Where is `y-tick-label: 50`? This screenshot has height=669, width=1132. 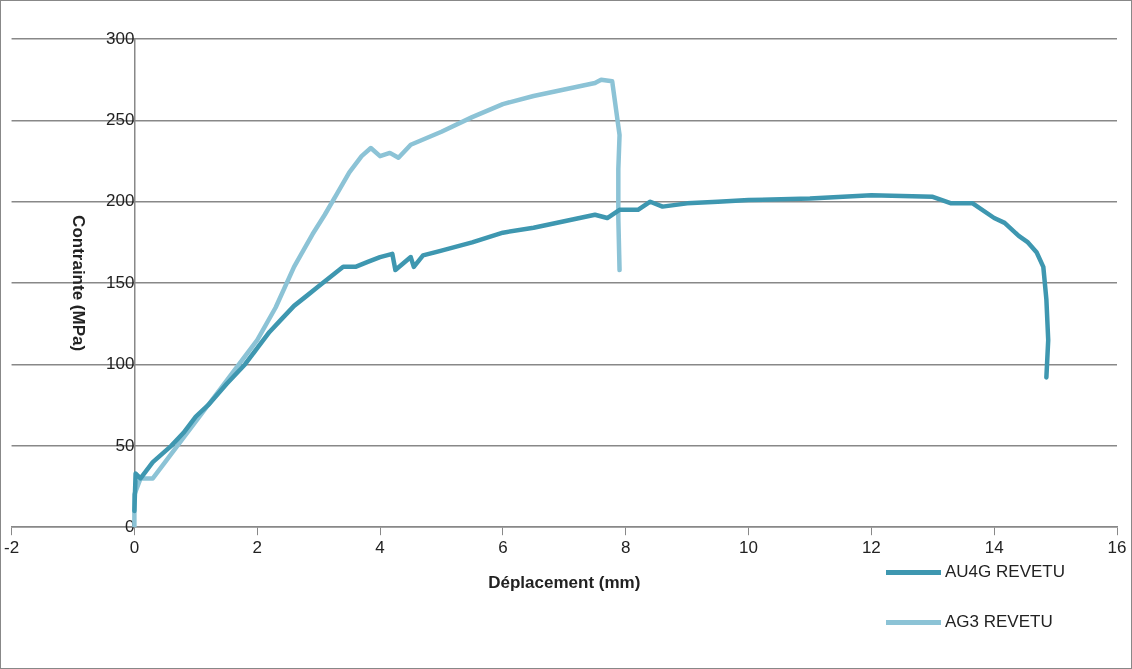 y-tick-label: 50 is located at coordinates (125, 445).